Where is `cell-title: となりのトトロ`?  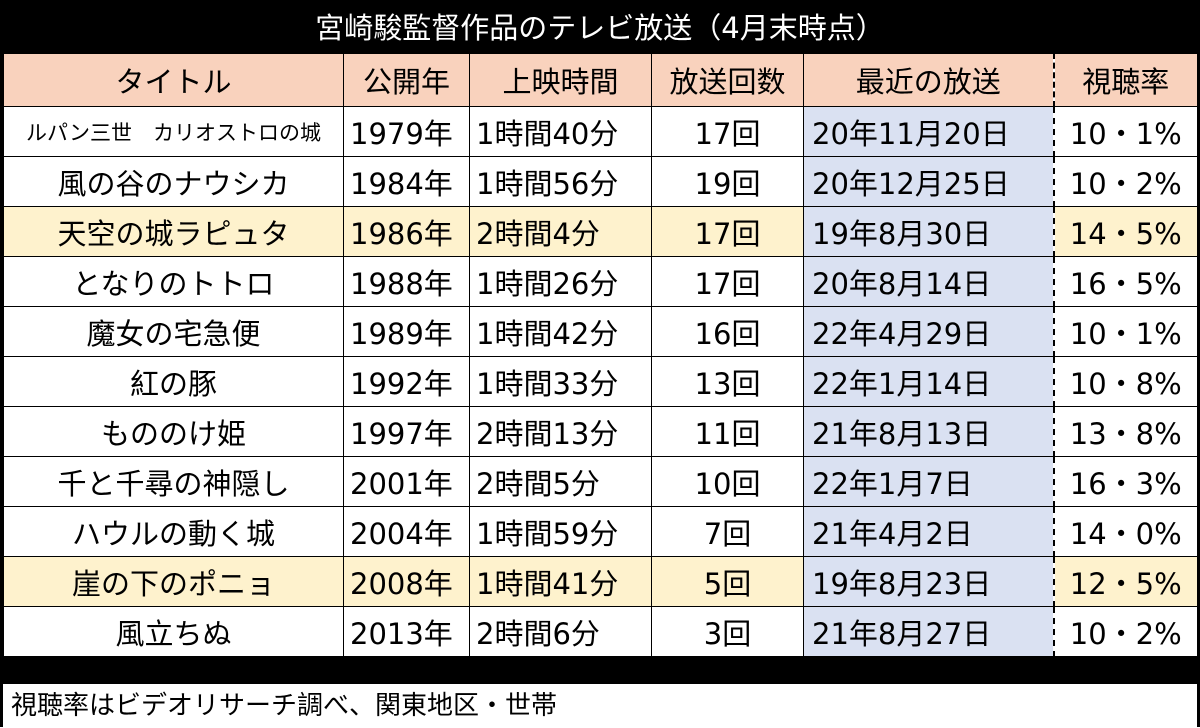
cell-title: となりのトトロ is located at coordinates (173, 281).